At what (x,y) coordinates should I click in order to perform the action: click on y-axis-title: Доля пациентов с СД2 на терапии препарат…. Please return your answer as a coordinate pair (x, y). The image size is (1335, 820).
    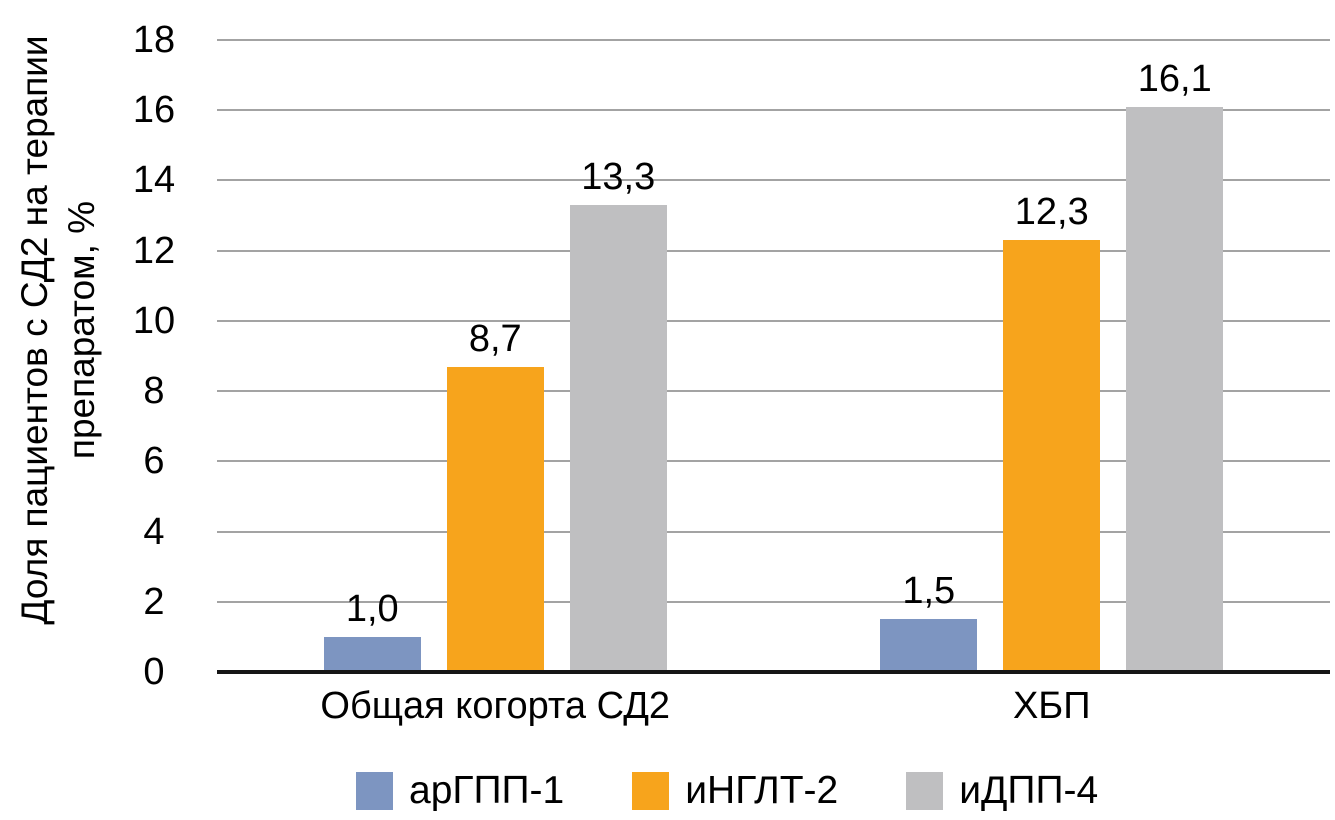
    Looking at the image, I should click on (58, 330).